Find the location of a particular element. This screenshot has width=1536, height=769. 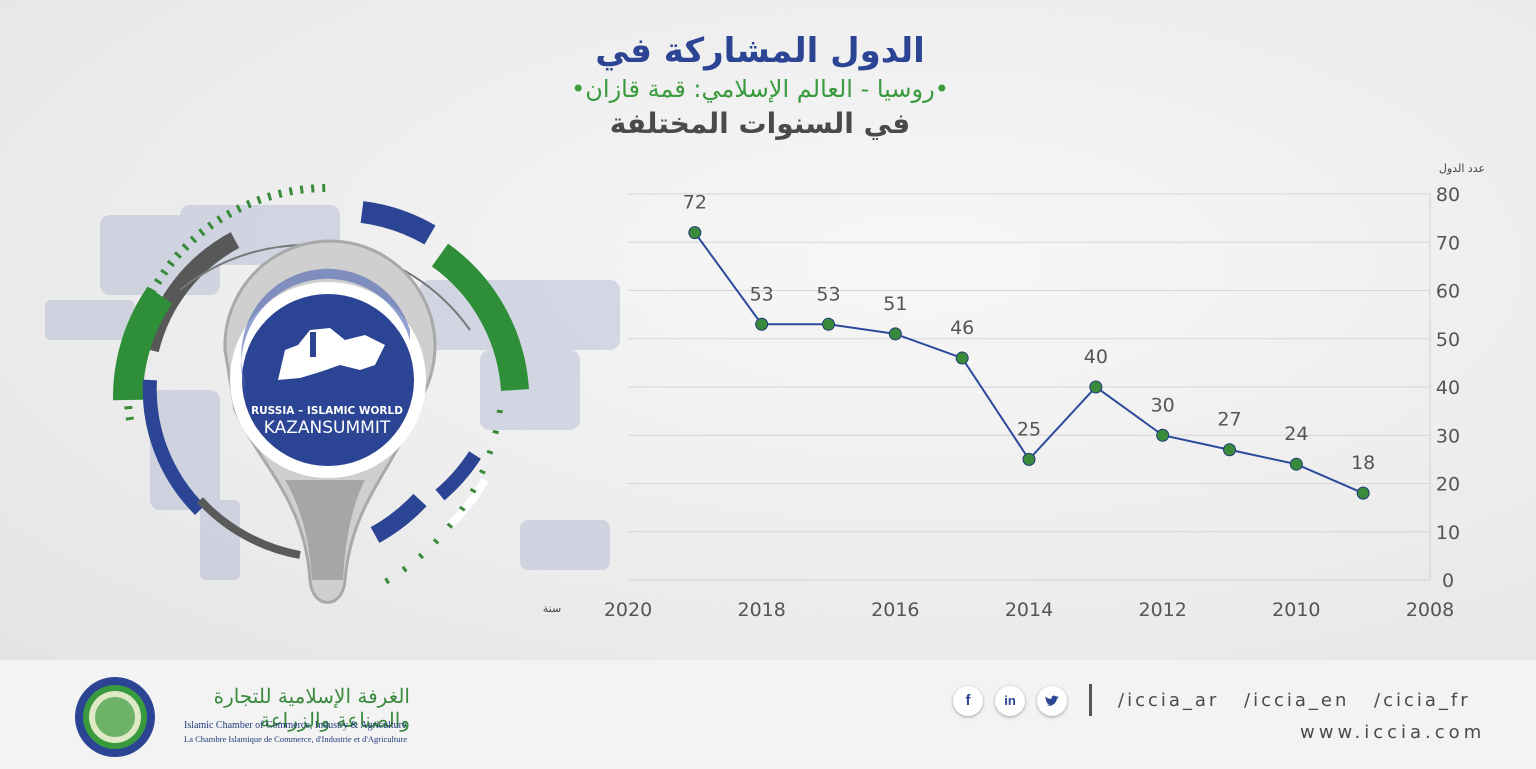

footer-separator is located at coordinates (1090, 700).